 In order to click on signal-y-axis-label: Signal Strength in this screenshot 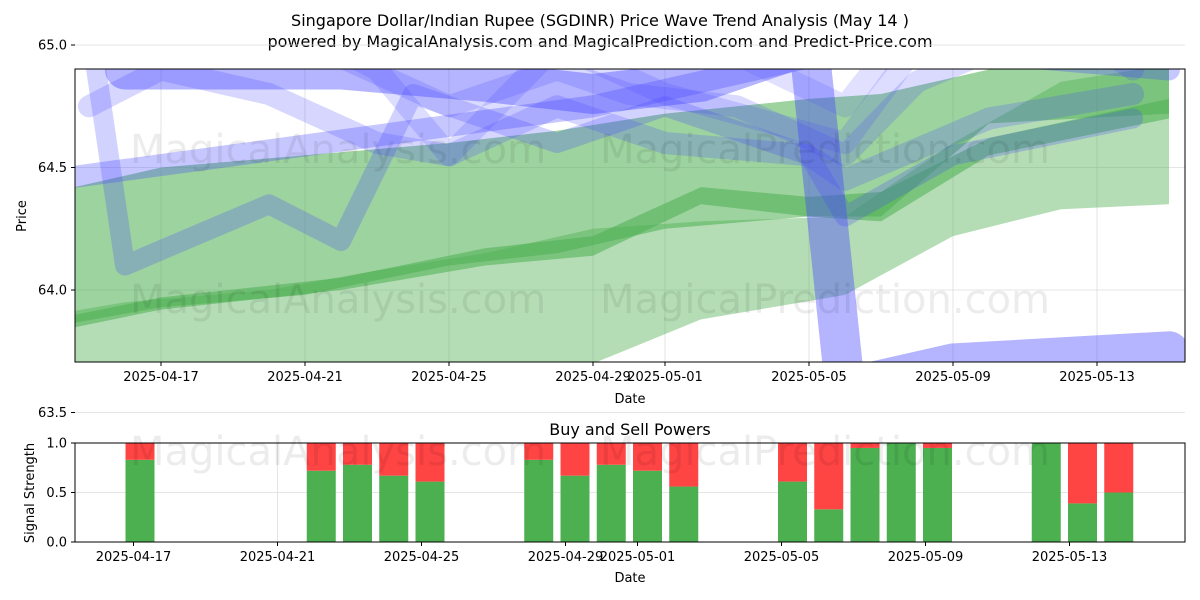, I will do `click(30, 493)`.